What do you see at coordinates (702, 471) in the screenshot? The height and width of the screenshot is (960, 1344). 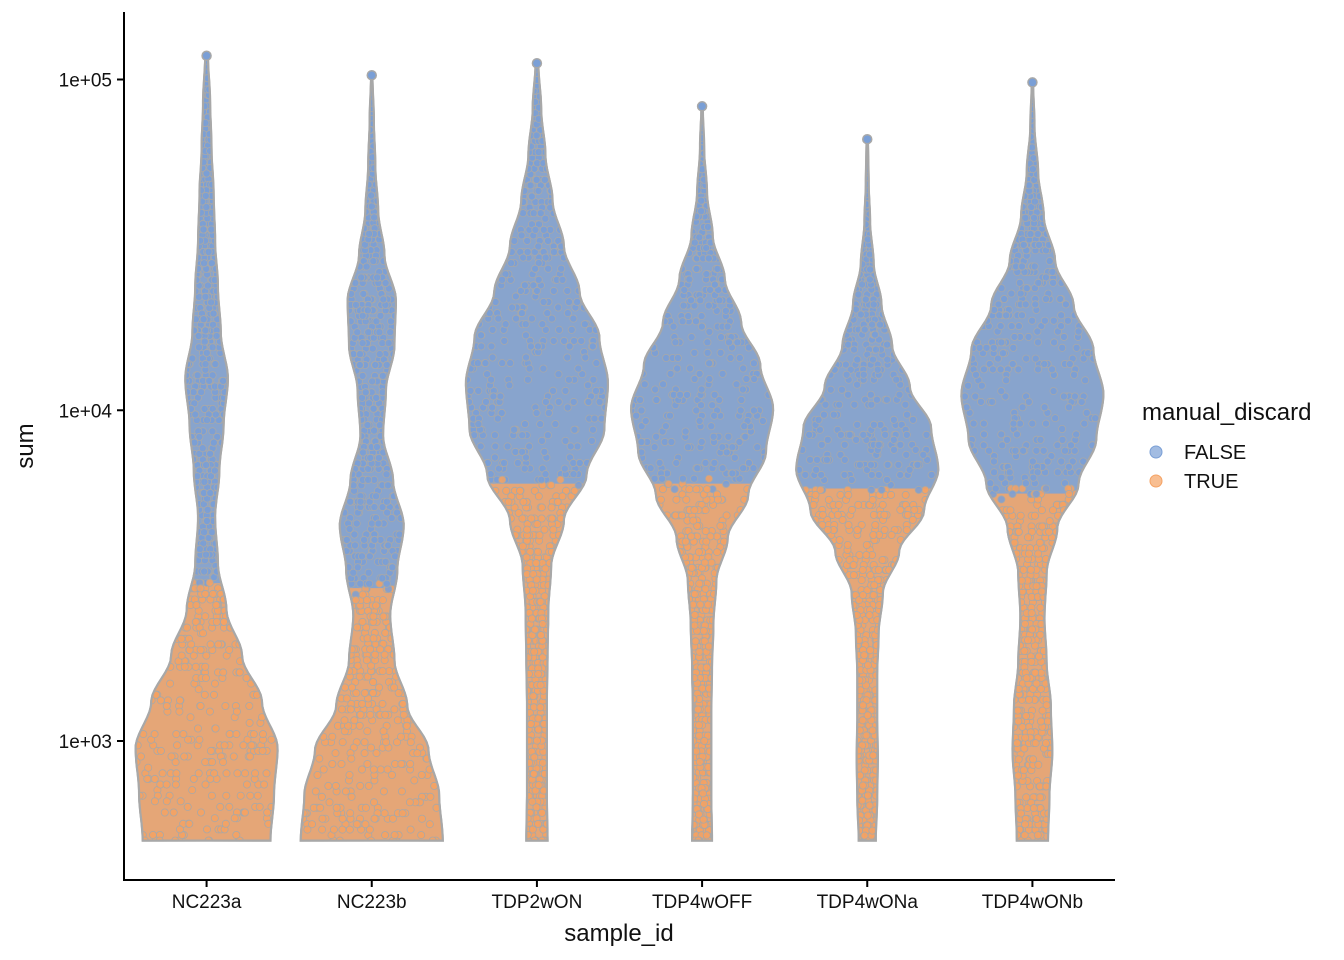 I see `violin-TDP4wOFF` at bounding box center [702, 471].